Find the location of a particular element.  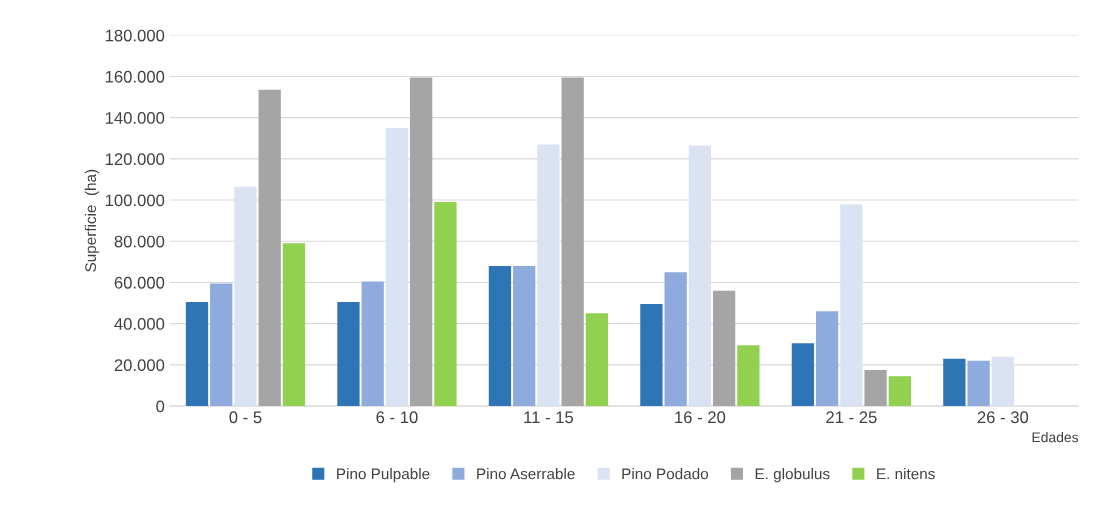

legend-label: Pino Podado is located at coordinates (665, 474).